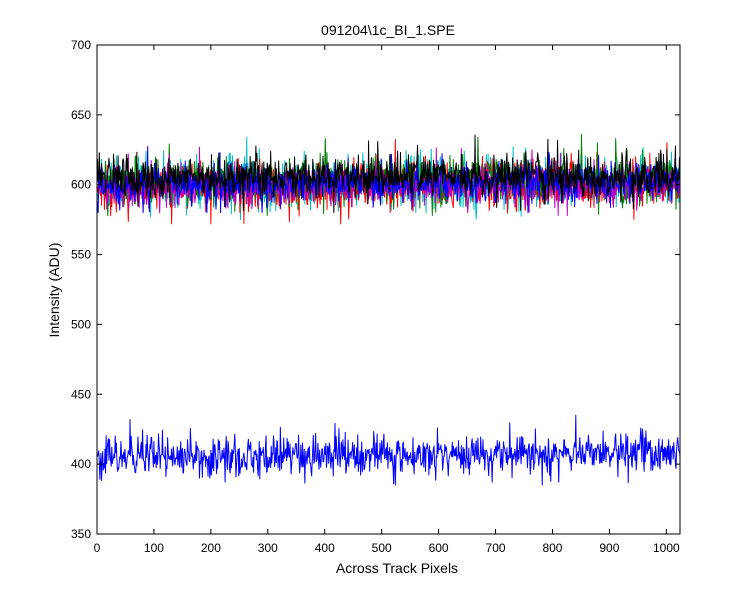  I want to click on x-tick-label: 0, so click(97, 548).